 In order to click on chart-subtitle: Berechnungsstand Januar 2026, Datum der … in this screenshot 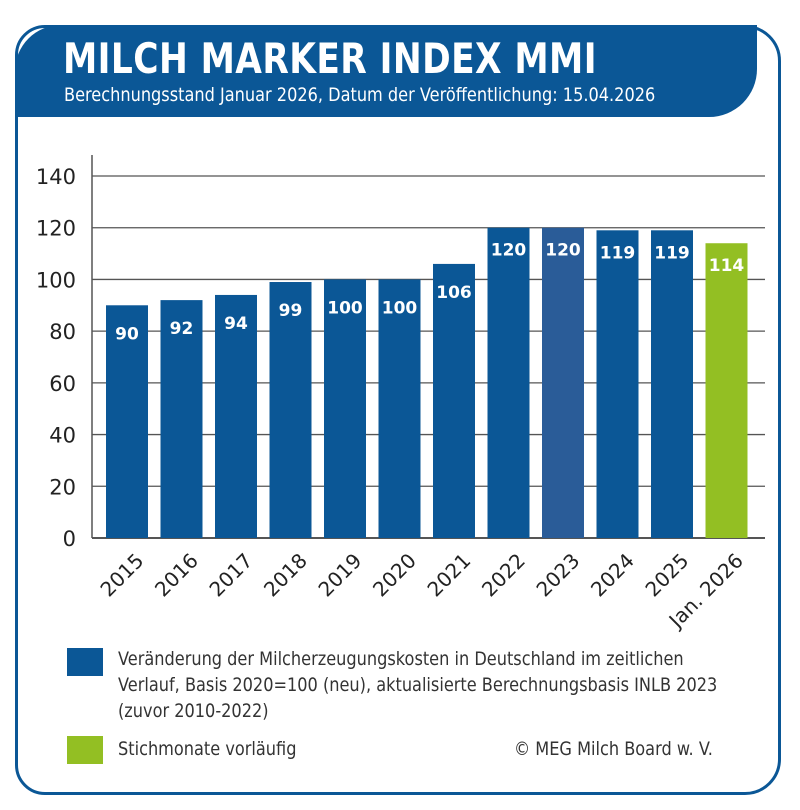, I will do `click(360, 95)`.